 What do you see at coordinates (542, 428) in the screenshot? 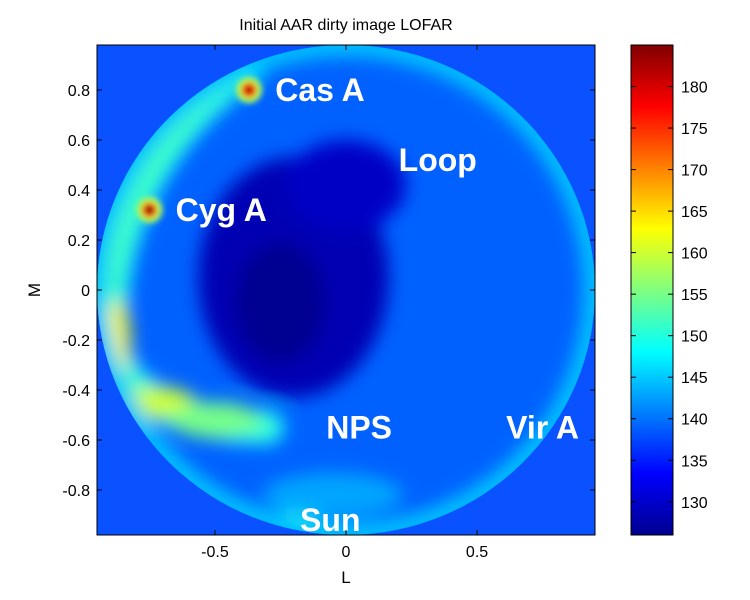
I see `source-label: Vir A` at bounding box center [542, 428].